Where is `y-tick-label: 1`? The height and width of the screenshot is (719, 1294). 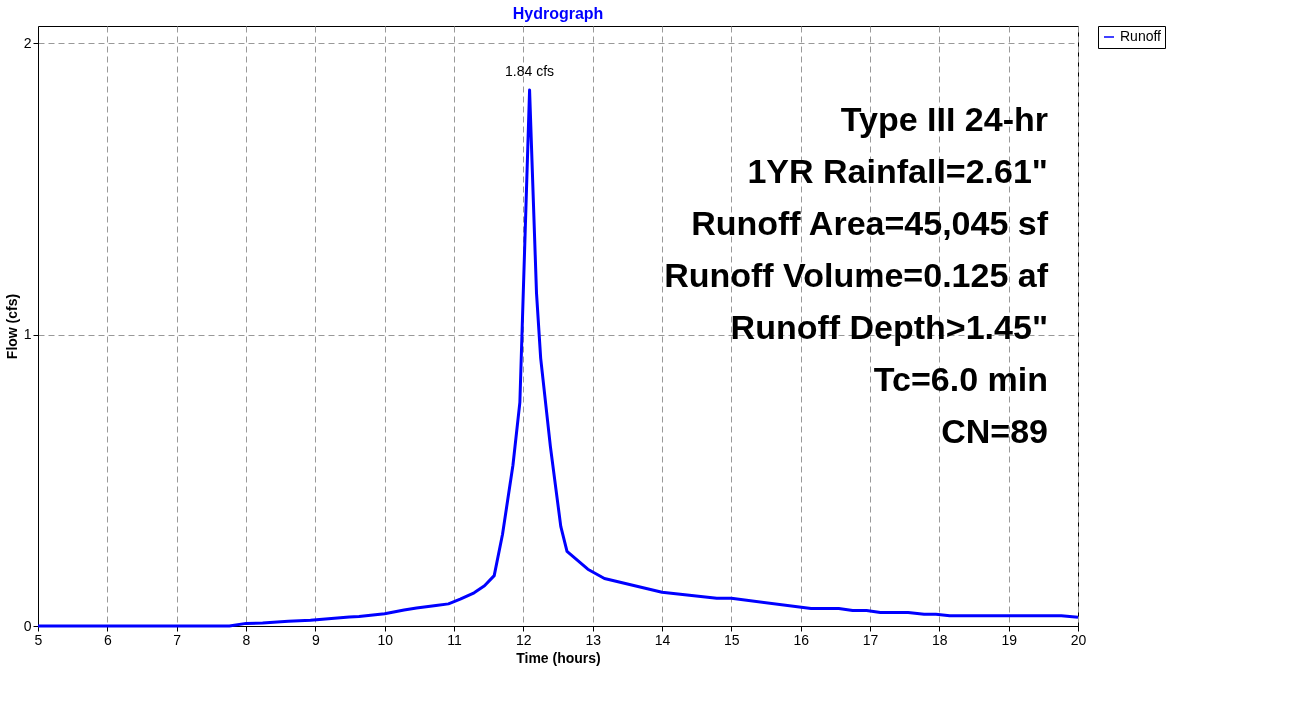 y-tick-label: 1 is located at coordinates (27, 334).